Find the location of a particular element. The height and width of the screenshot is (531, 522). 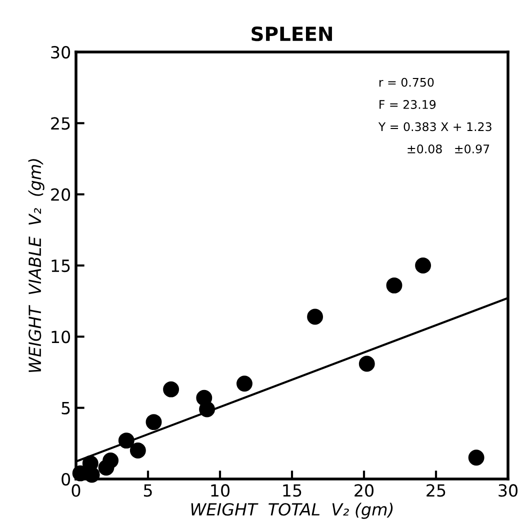

chart-title: SPLEEN is located at coordinates (292, 34).